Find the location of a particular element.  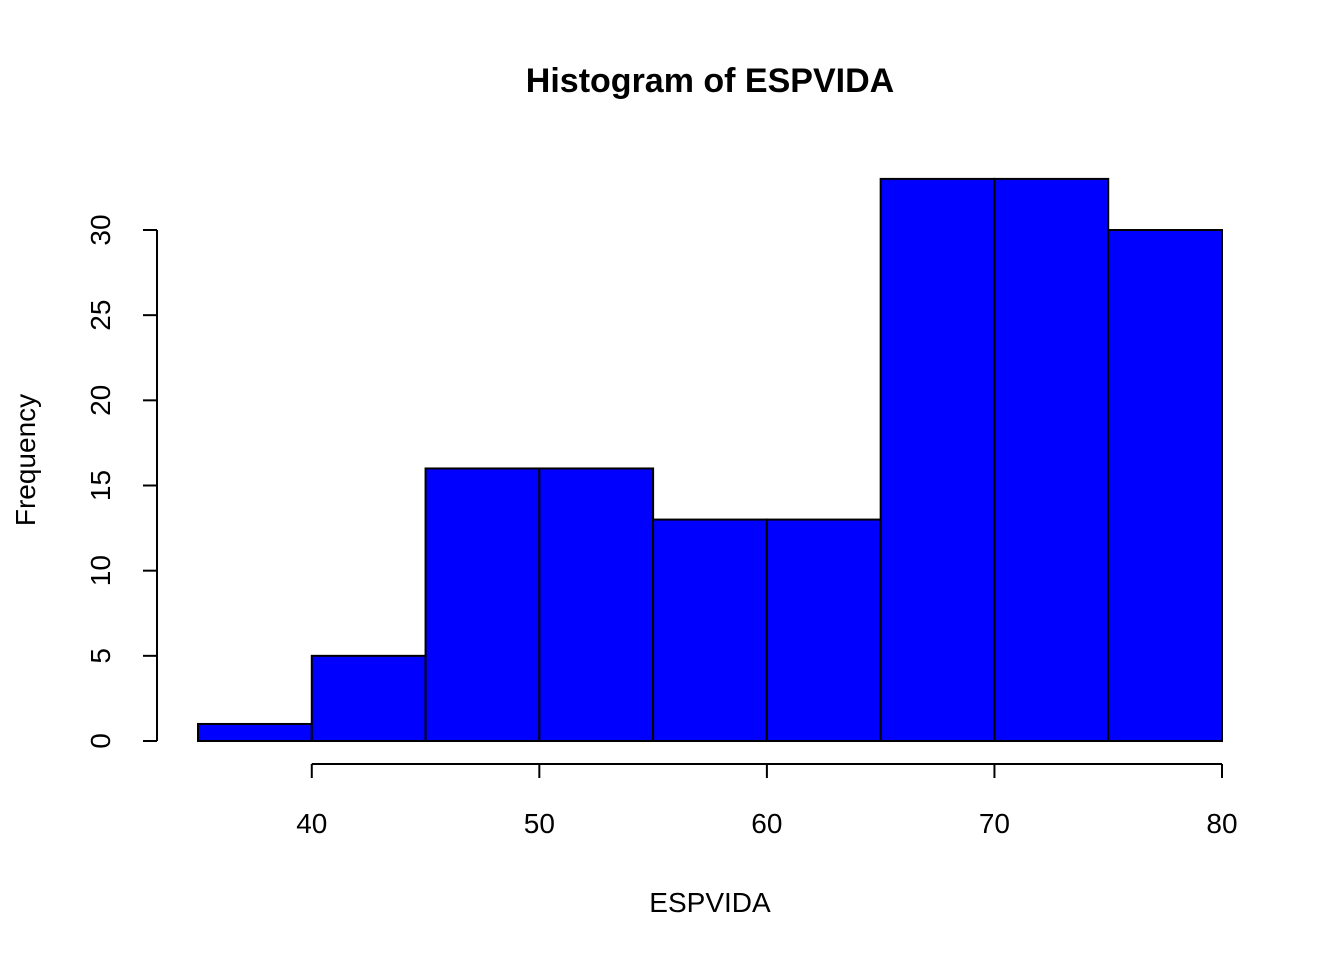

y-tick-label: 30 is located at coordinates (100, 229).